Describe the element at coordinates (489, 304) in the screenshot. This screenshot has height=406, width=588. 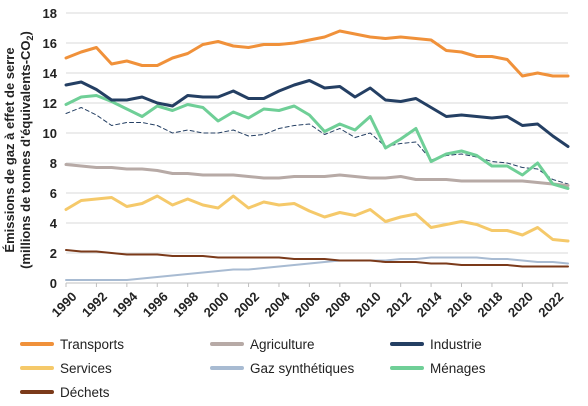
I see `x-tick-label: 2018` at that location.